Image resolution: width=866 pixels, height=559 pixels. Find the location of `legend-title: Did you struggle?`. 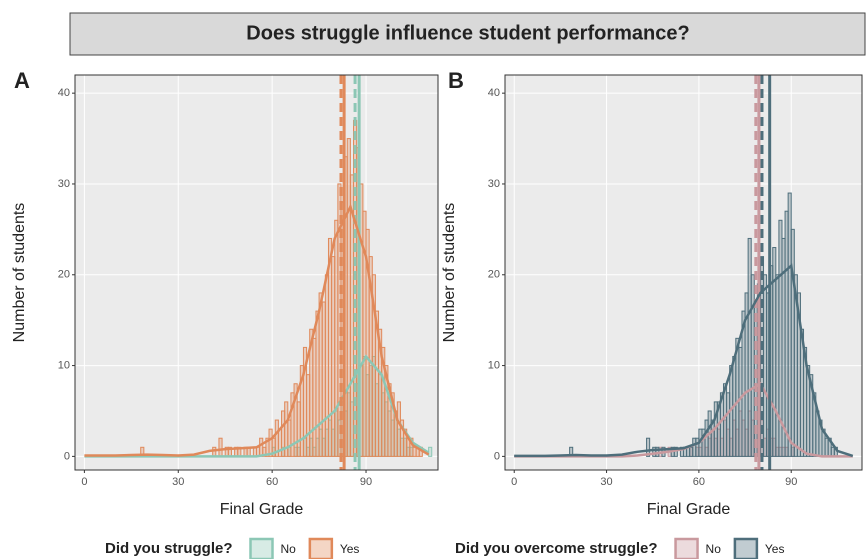

legend-title: Did you struggle? is located at coordinates (169, 548).